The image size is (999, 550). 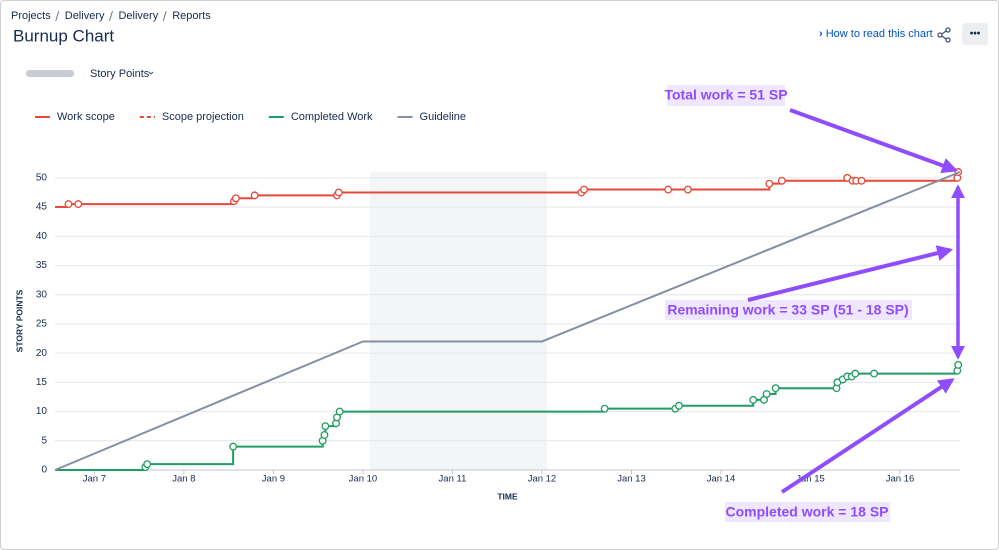 I want to click on x-tick-label: Jan 10, so click(x=363, y=479).